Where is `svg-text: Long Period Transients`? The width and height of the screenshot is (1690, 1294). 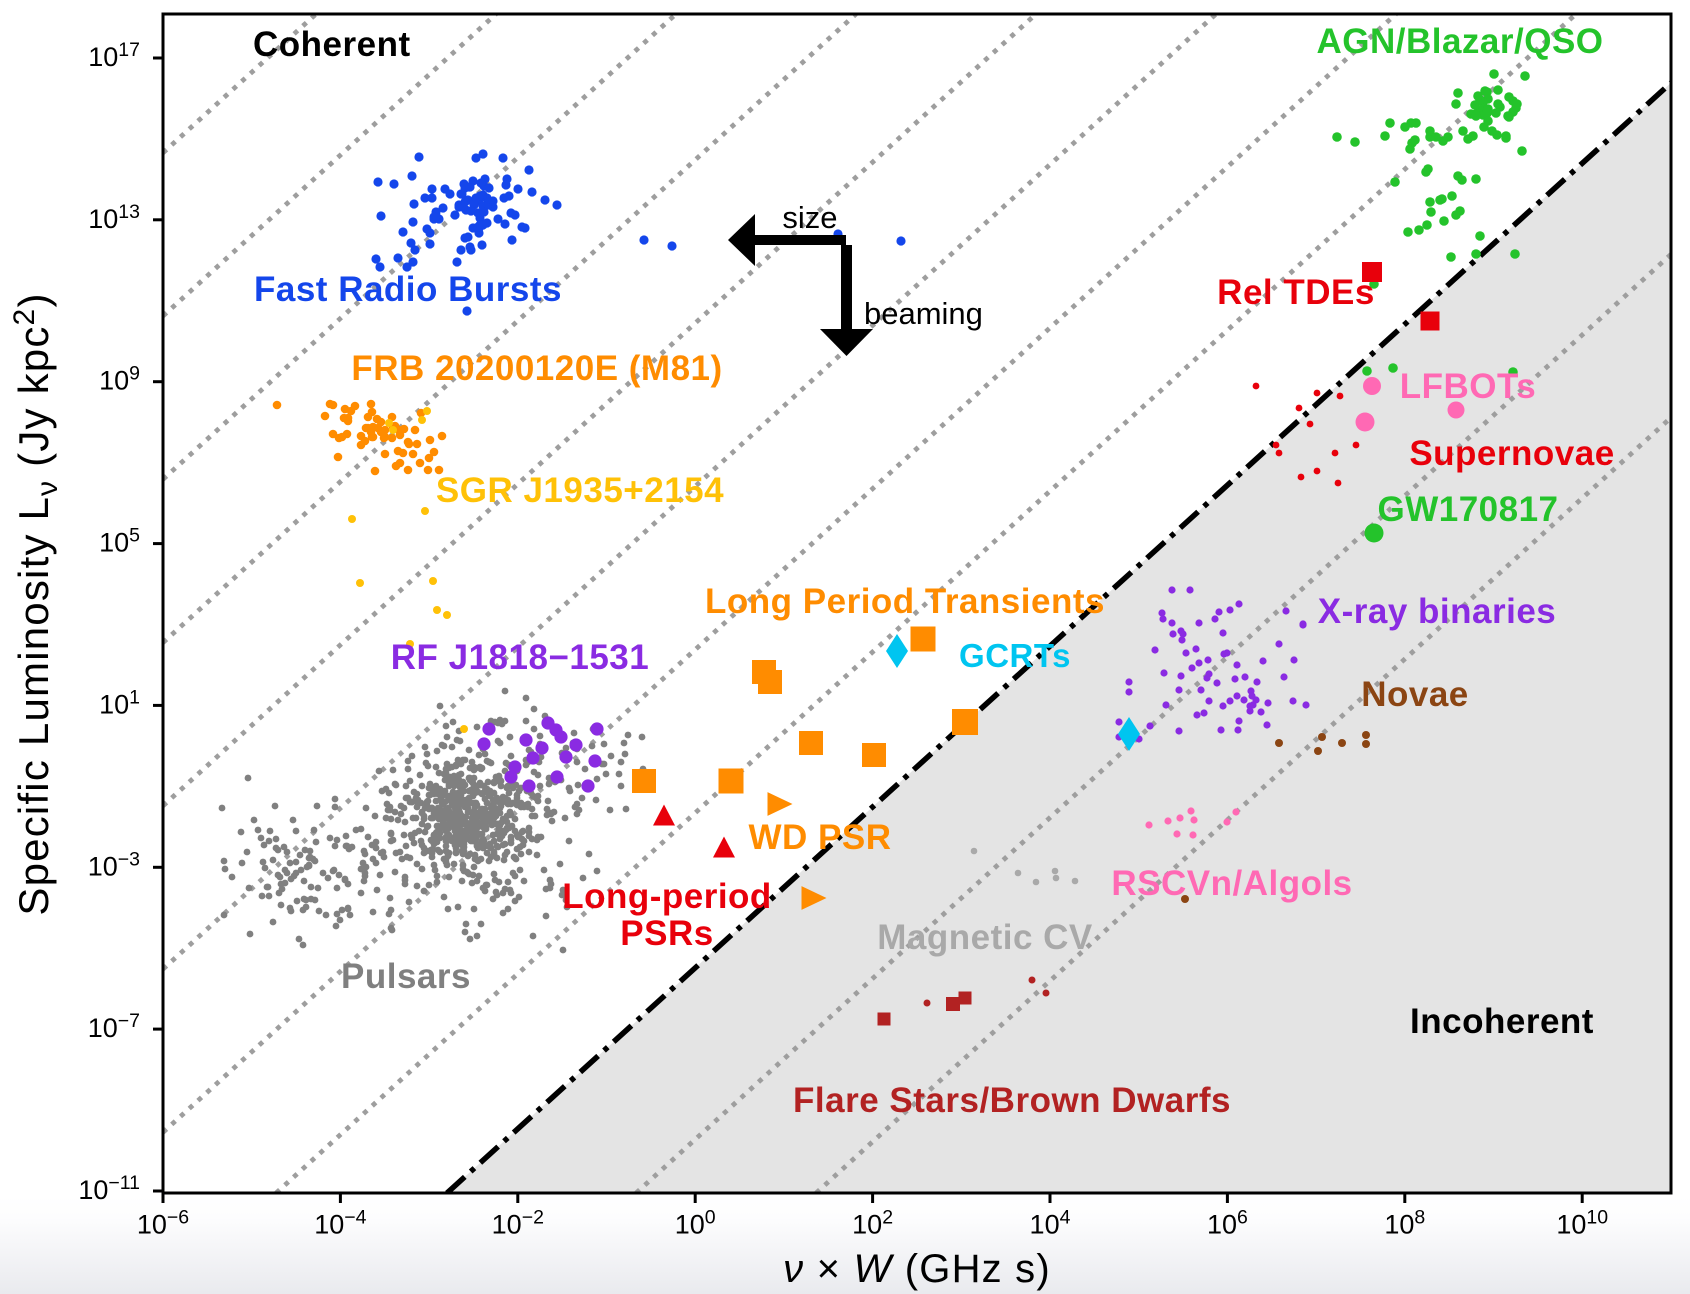
svg-text: Long Period Transients is located at coordinates (905, 601).